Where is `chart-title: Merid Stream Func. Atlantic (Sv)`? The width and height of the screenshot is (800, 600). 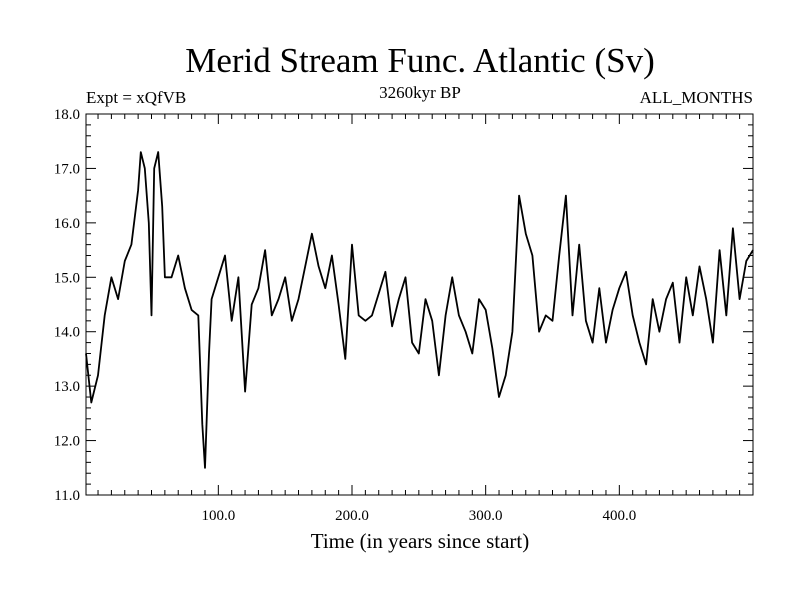
chart-title: Merid Stream Func. Atlantic (Sv) is located at coordinates (420, 60).